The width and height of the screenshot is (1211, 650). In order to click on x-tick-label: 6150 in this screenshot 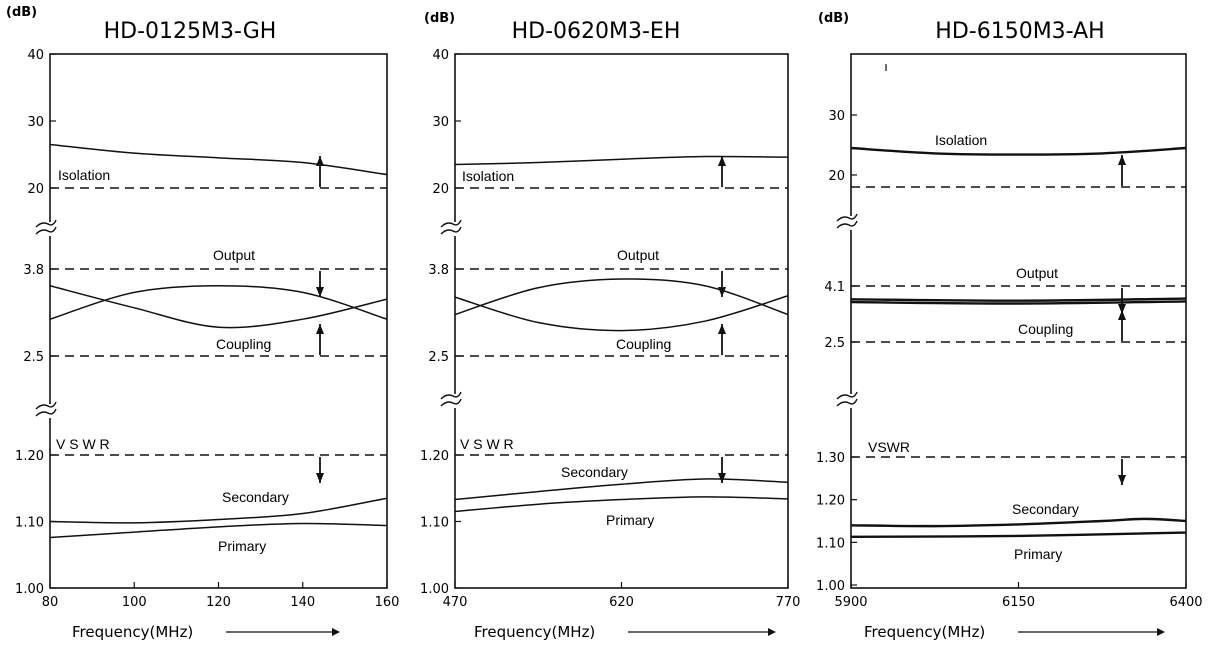, I will do `click(1018, 602)`.